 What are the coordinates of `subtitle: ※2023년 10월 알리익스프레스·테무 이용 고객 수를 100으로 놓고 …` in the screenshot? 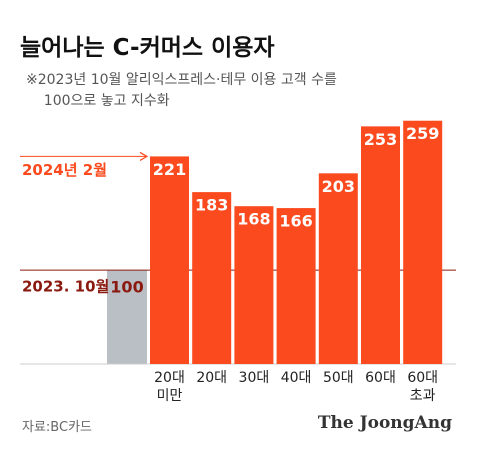 It's located at (181, 90).